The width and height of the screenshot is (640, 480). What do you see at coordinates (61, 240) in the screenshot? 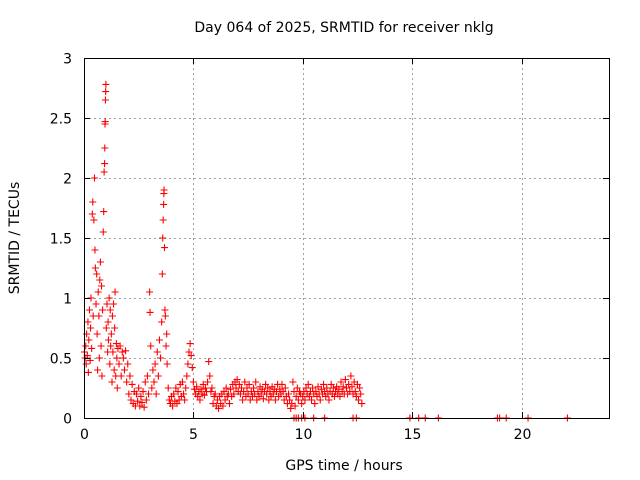
I see `y-tick-label: 1.5` at bounding box center [61, 240].